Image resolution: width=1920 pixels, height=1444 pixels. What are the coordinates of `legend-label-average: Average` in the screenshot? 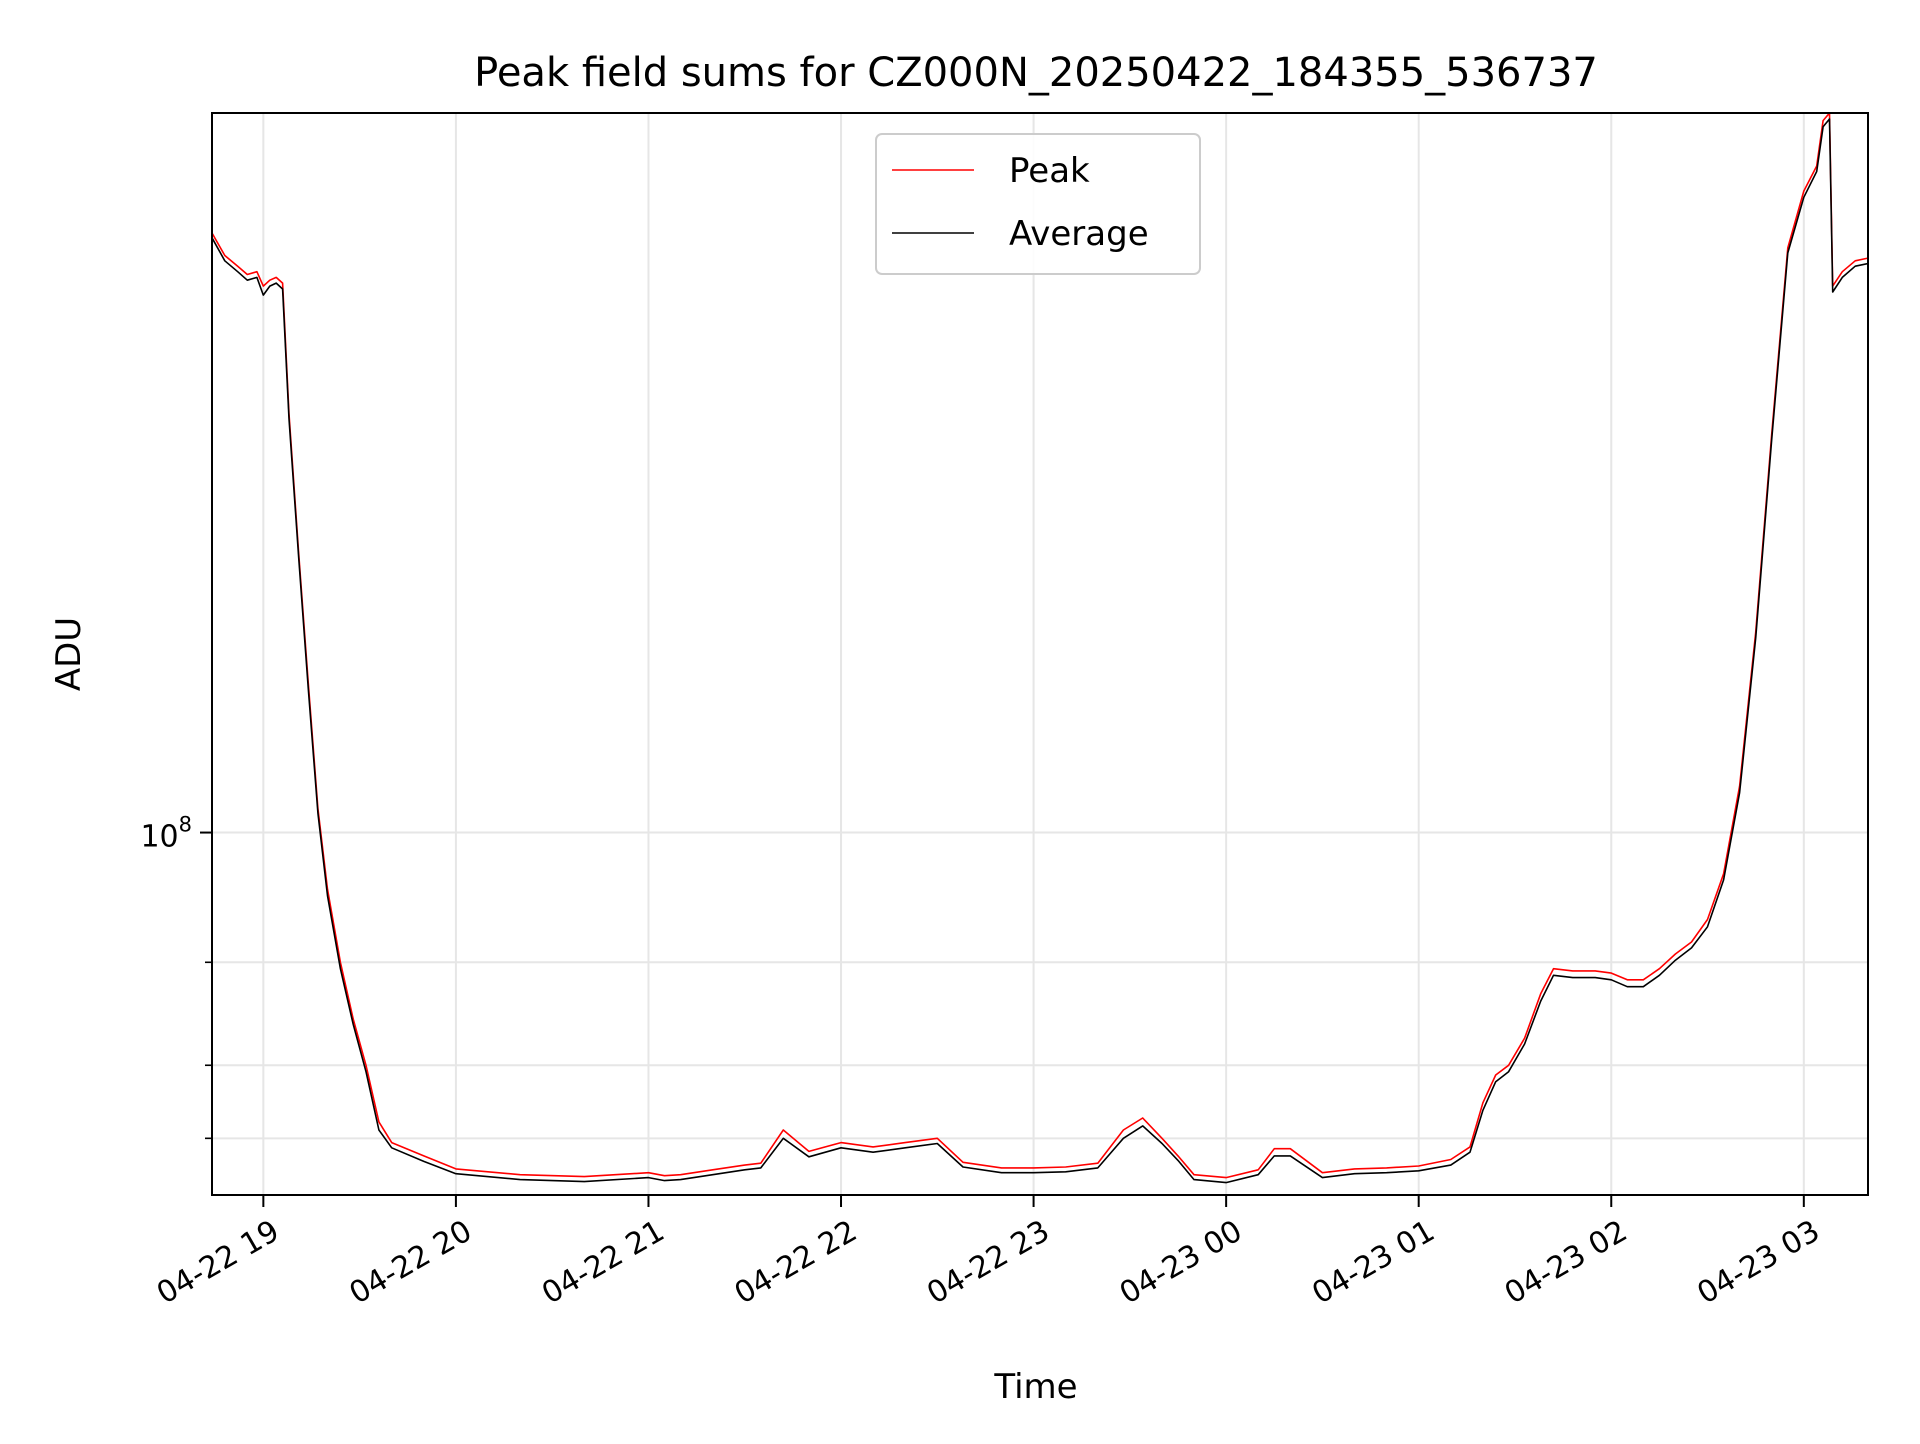 It's located at (1079, 234).